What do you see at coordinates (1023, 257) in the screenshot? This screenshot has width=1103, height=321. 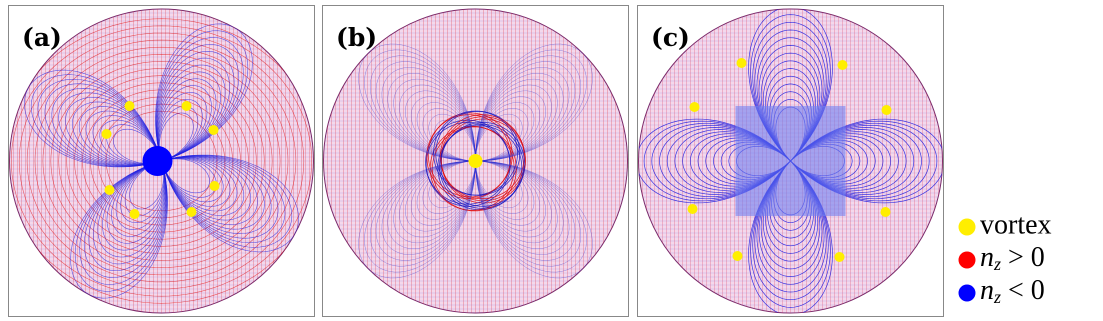 I see `relation: > 0` at bounding box center [1023, 257].